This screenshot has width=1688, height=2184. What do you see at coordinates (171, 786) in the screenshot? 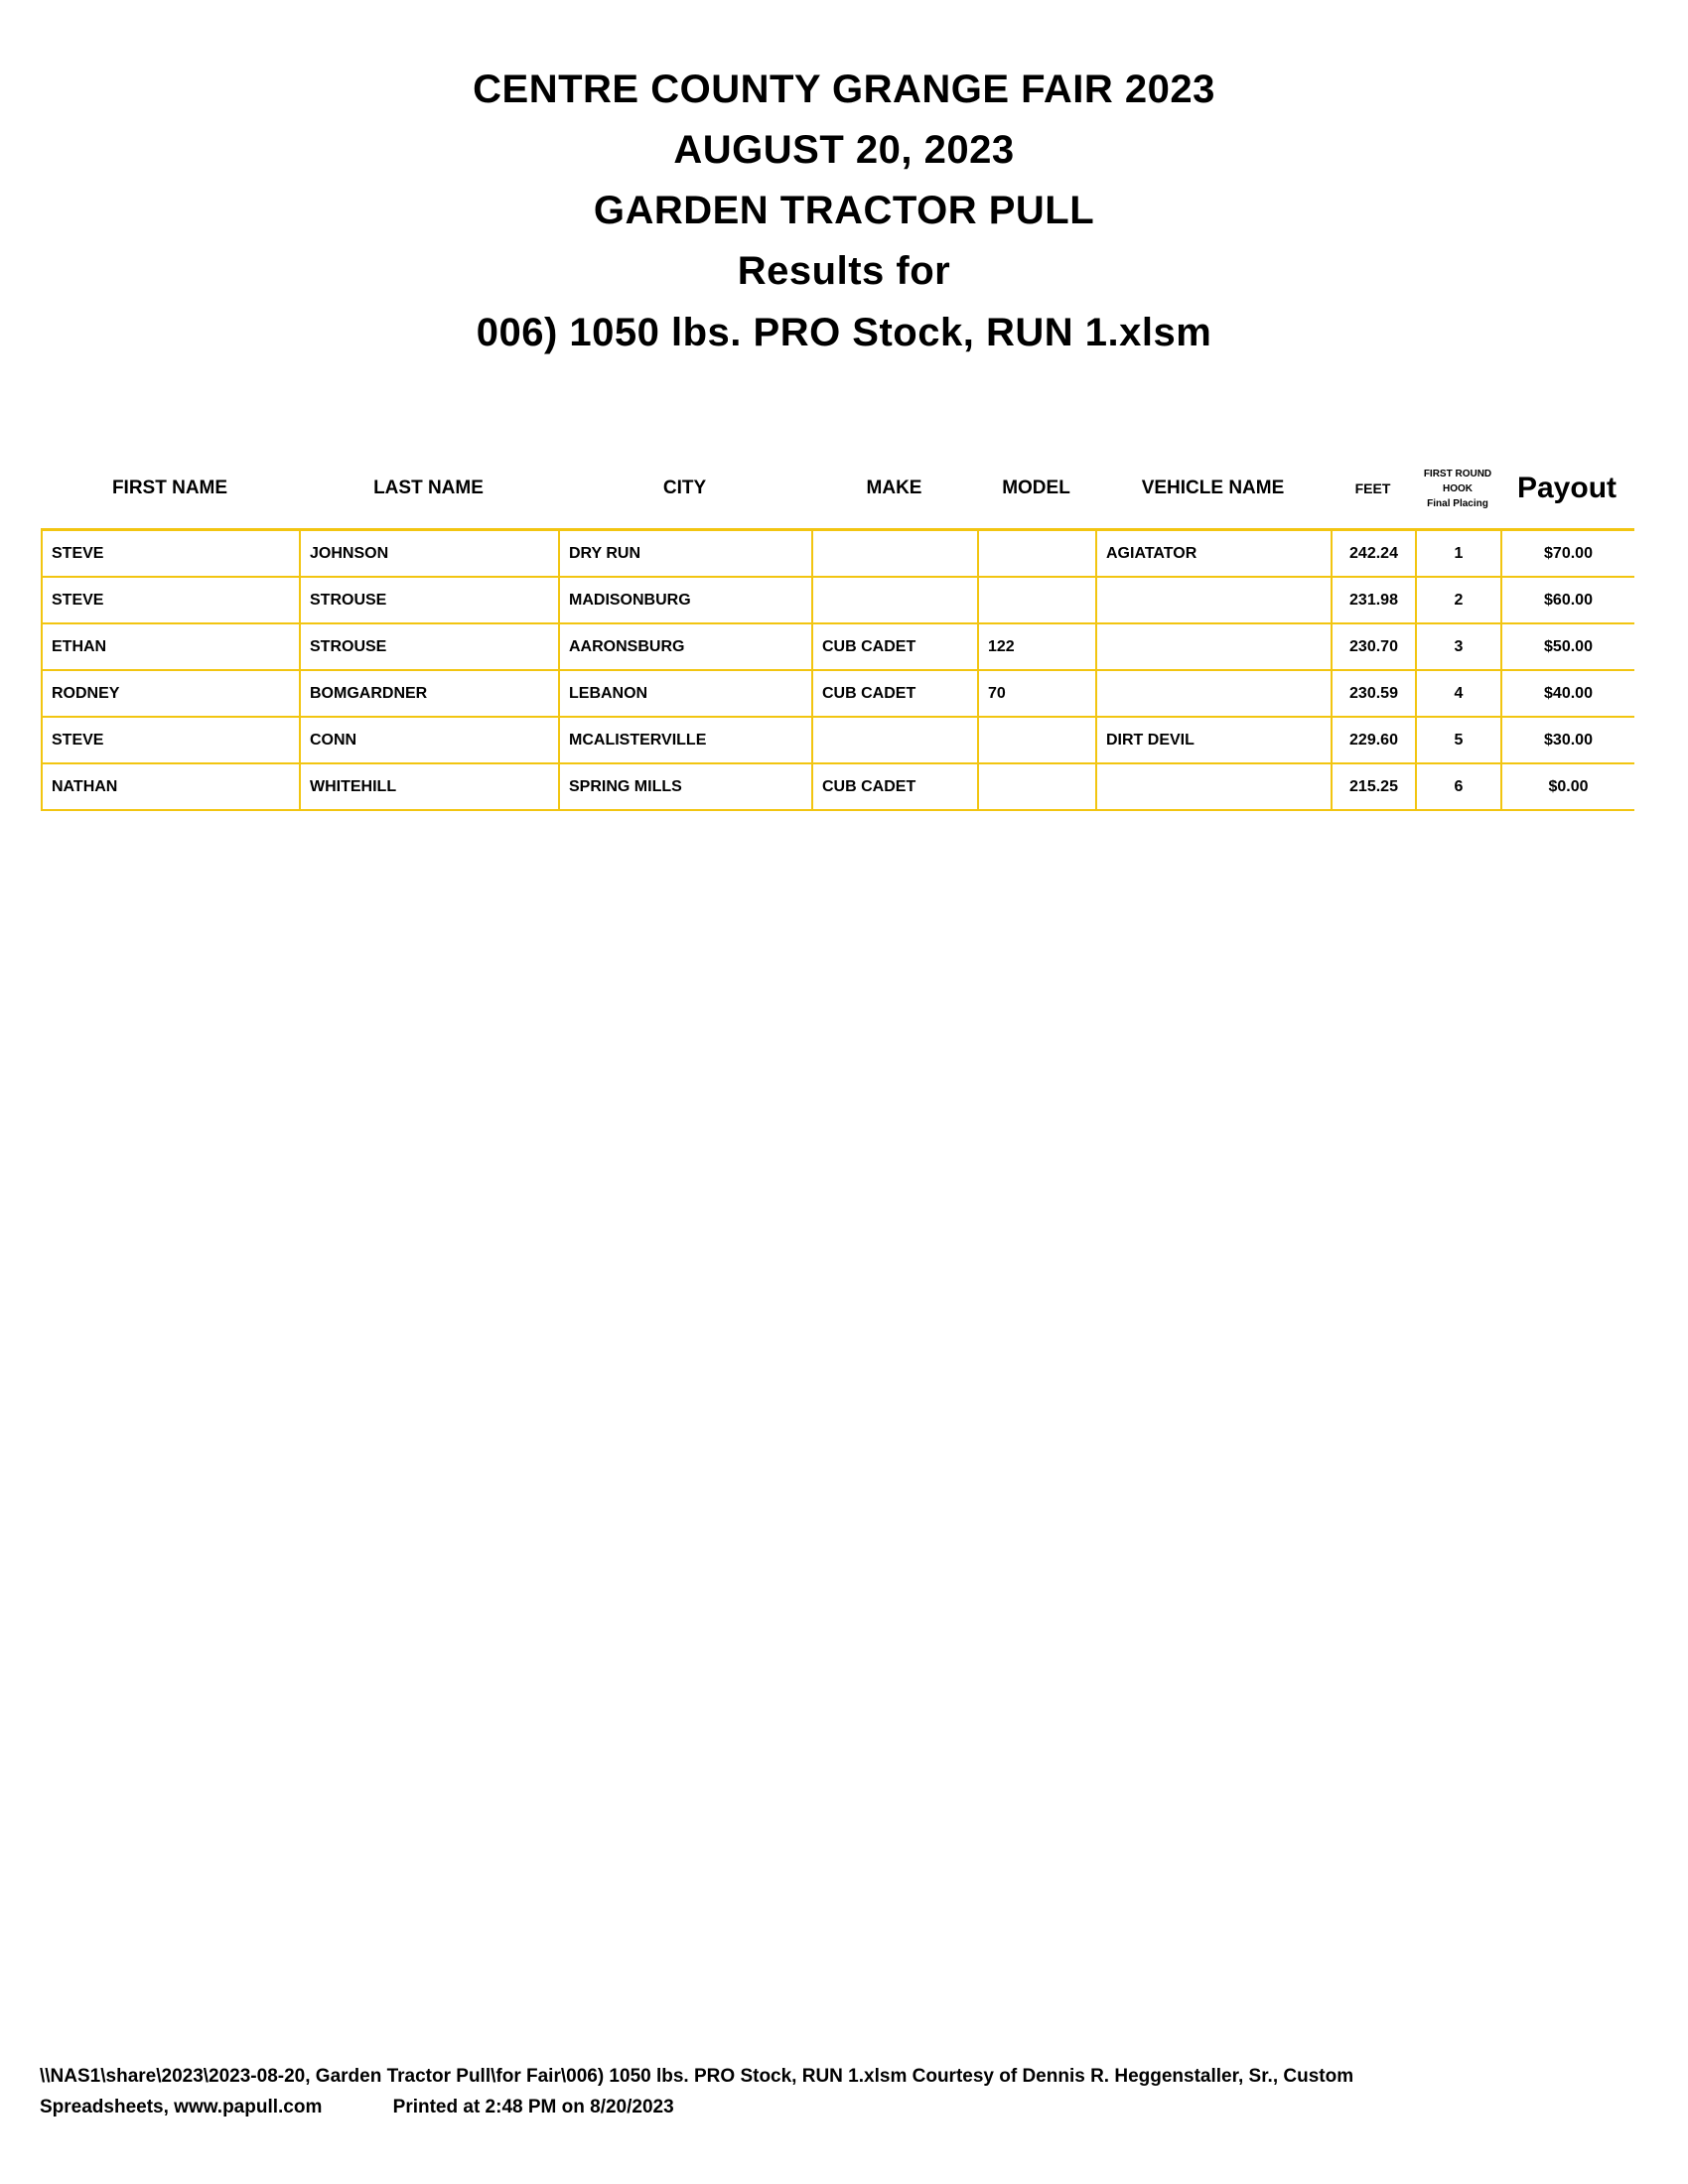
I see `cell-first-name: NATHAN` at bounding box center [171, 786].